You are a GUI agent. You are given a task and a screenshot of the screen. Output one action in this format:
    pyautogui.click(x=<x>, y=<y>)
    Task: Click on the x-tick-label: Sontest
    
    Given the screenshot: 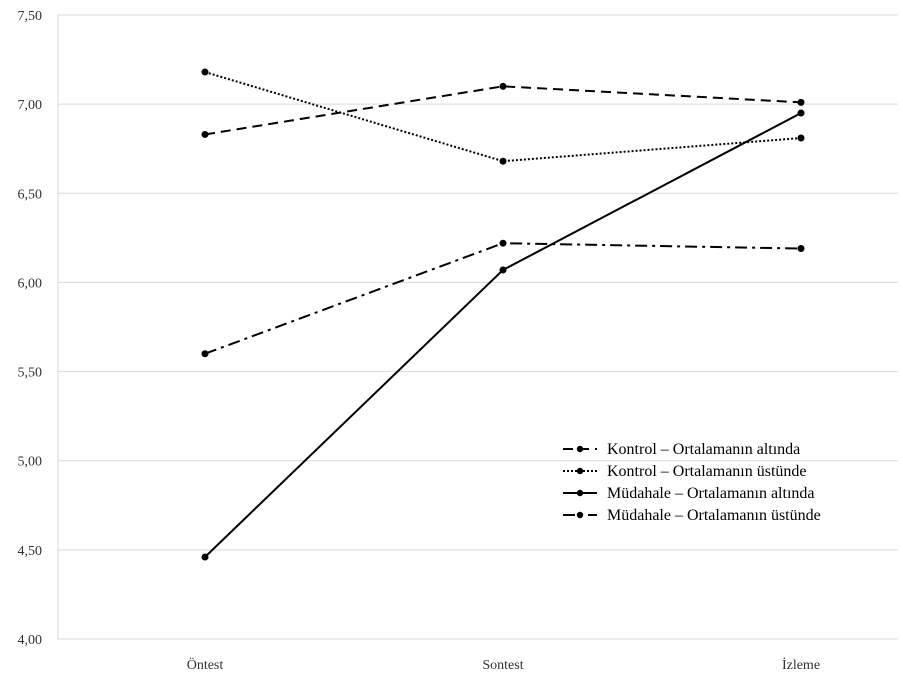 What is the action you would take?
    pyautogui.click(x=502, y=665)
    